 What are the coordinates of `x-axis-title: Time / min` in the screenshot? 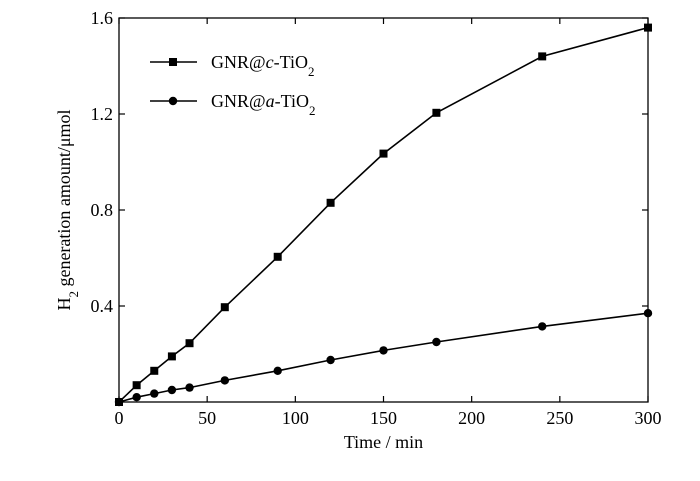 It's located at (383, 442).